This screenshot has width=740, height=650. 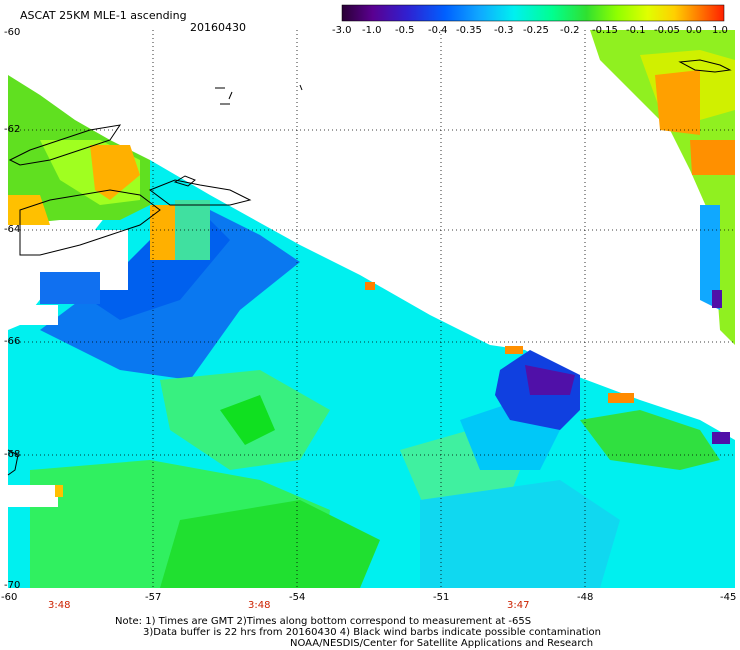 I want to click on cb-label-8: -0.15, so click(x=605, y=30).